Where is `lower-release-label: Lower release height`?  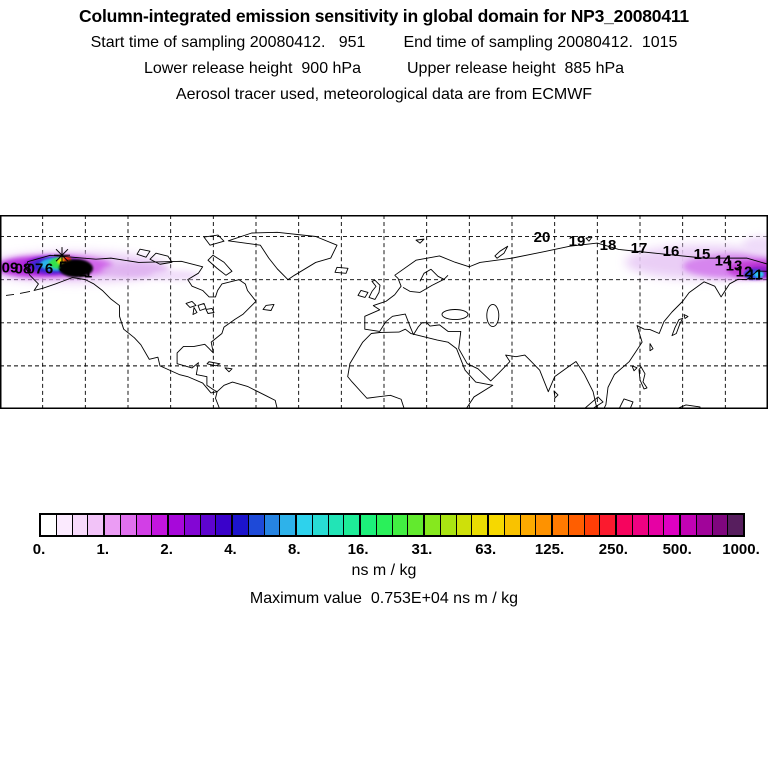 lower-release-label: Lower release height is located at coordinates (218, 68).